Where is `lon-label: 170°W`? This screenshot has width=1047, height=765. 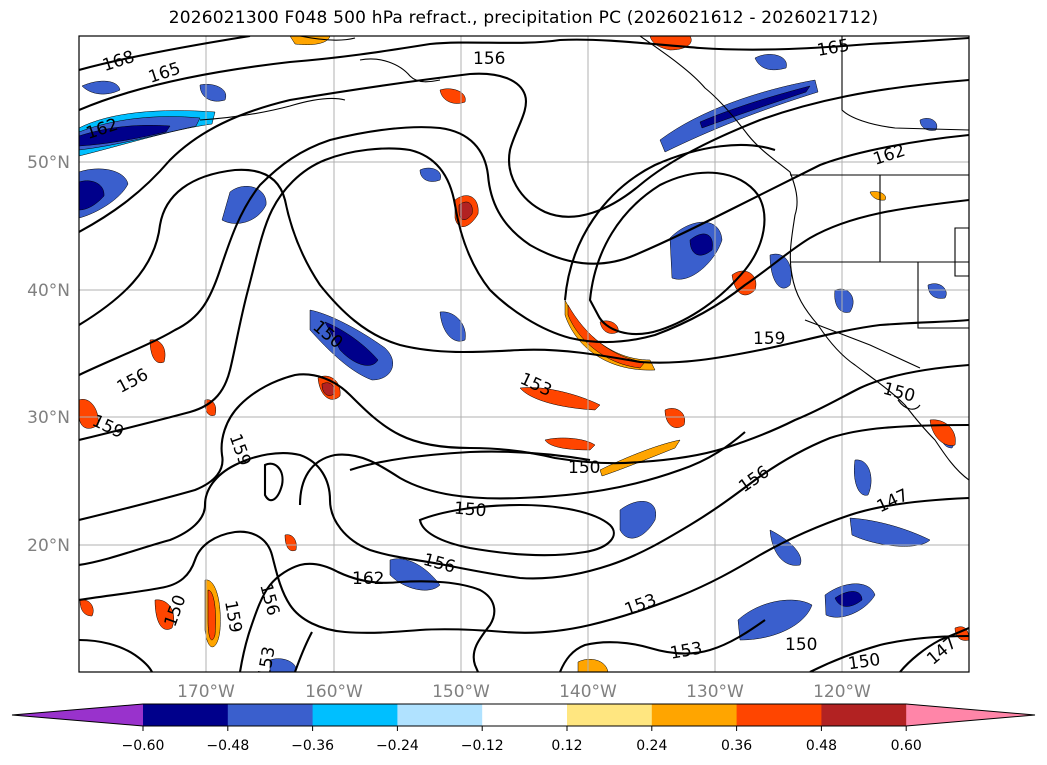 lon-label: 170°W is located at coordinates (206, 692).